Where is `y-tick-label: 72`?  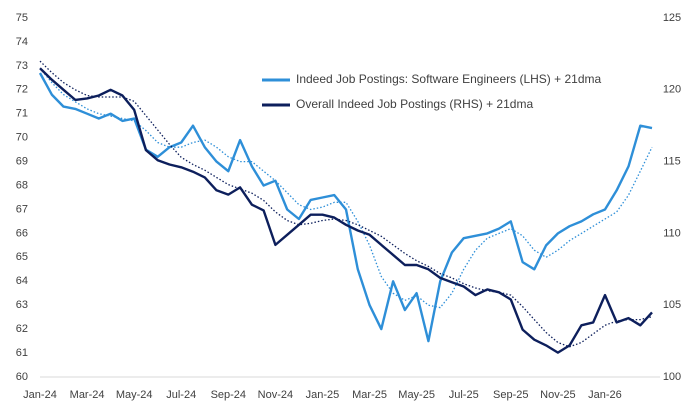
y-tick-label: 72 is located at coordinates (22, 90).